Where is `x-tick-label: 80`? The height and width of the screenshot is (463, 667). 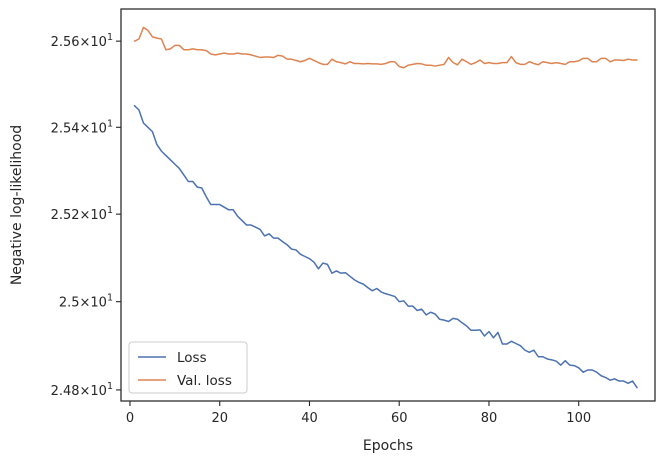 x-tick-label: 80 is located at coordinates (489, 418).